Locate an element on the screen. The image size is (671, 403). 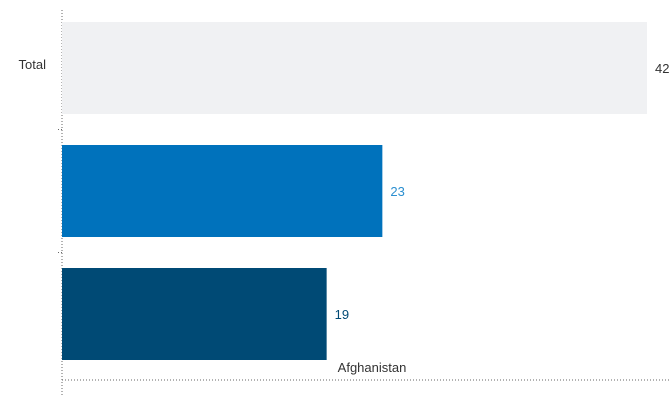
data-label: 42 is located at coordinates (662, 68).